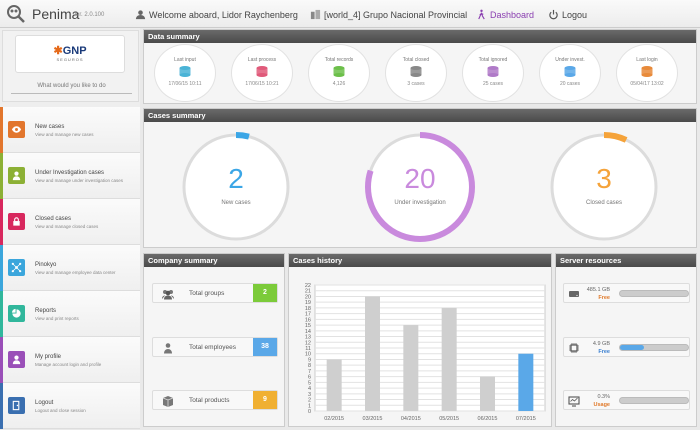 This screenshot has width=700, height=430. I want to click on x-tick-label: 03/2015, so click(373, 419).